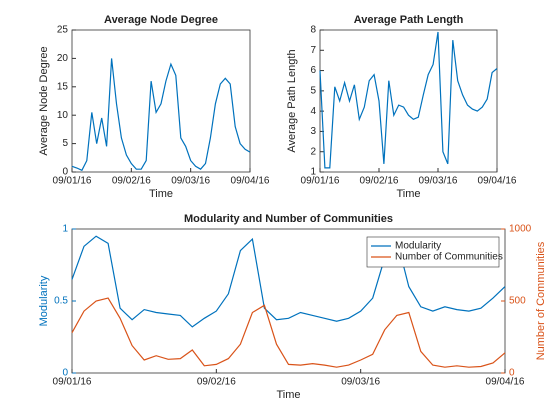 The height and width of the screenshot is (420, 560). What do you see at coordinates (512, 373) in the screenshot?
I see `y2-tick-label: 0` at bounding box center [512, 373].